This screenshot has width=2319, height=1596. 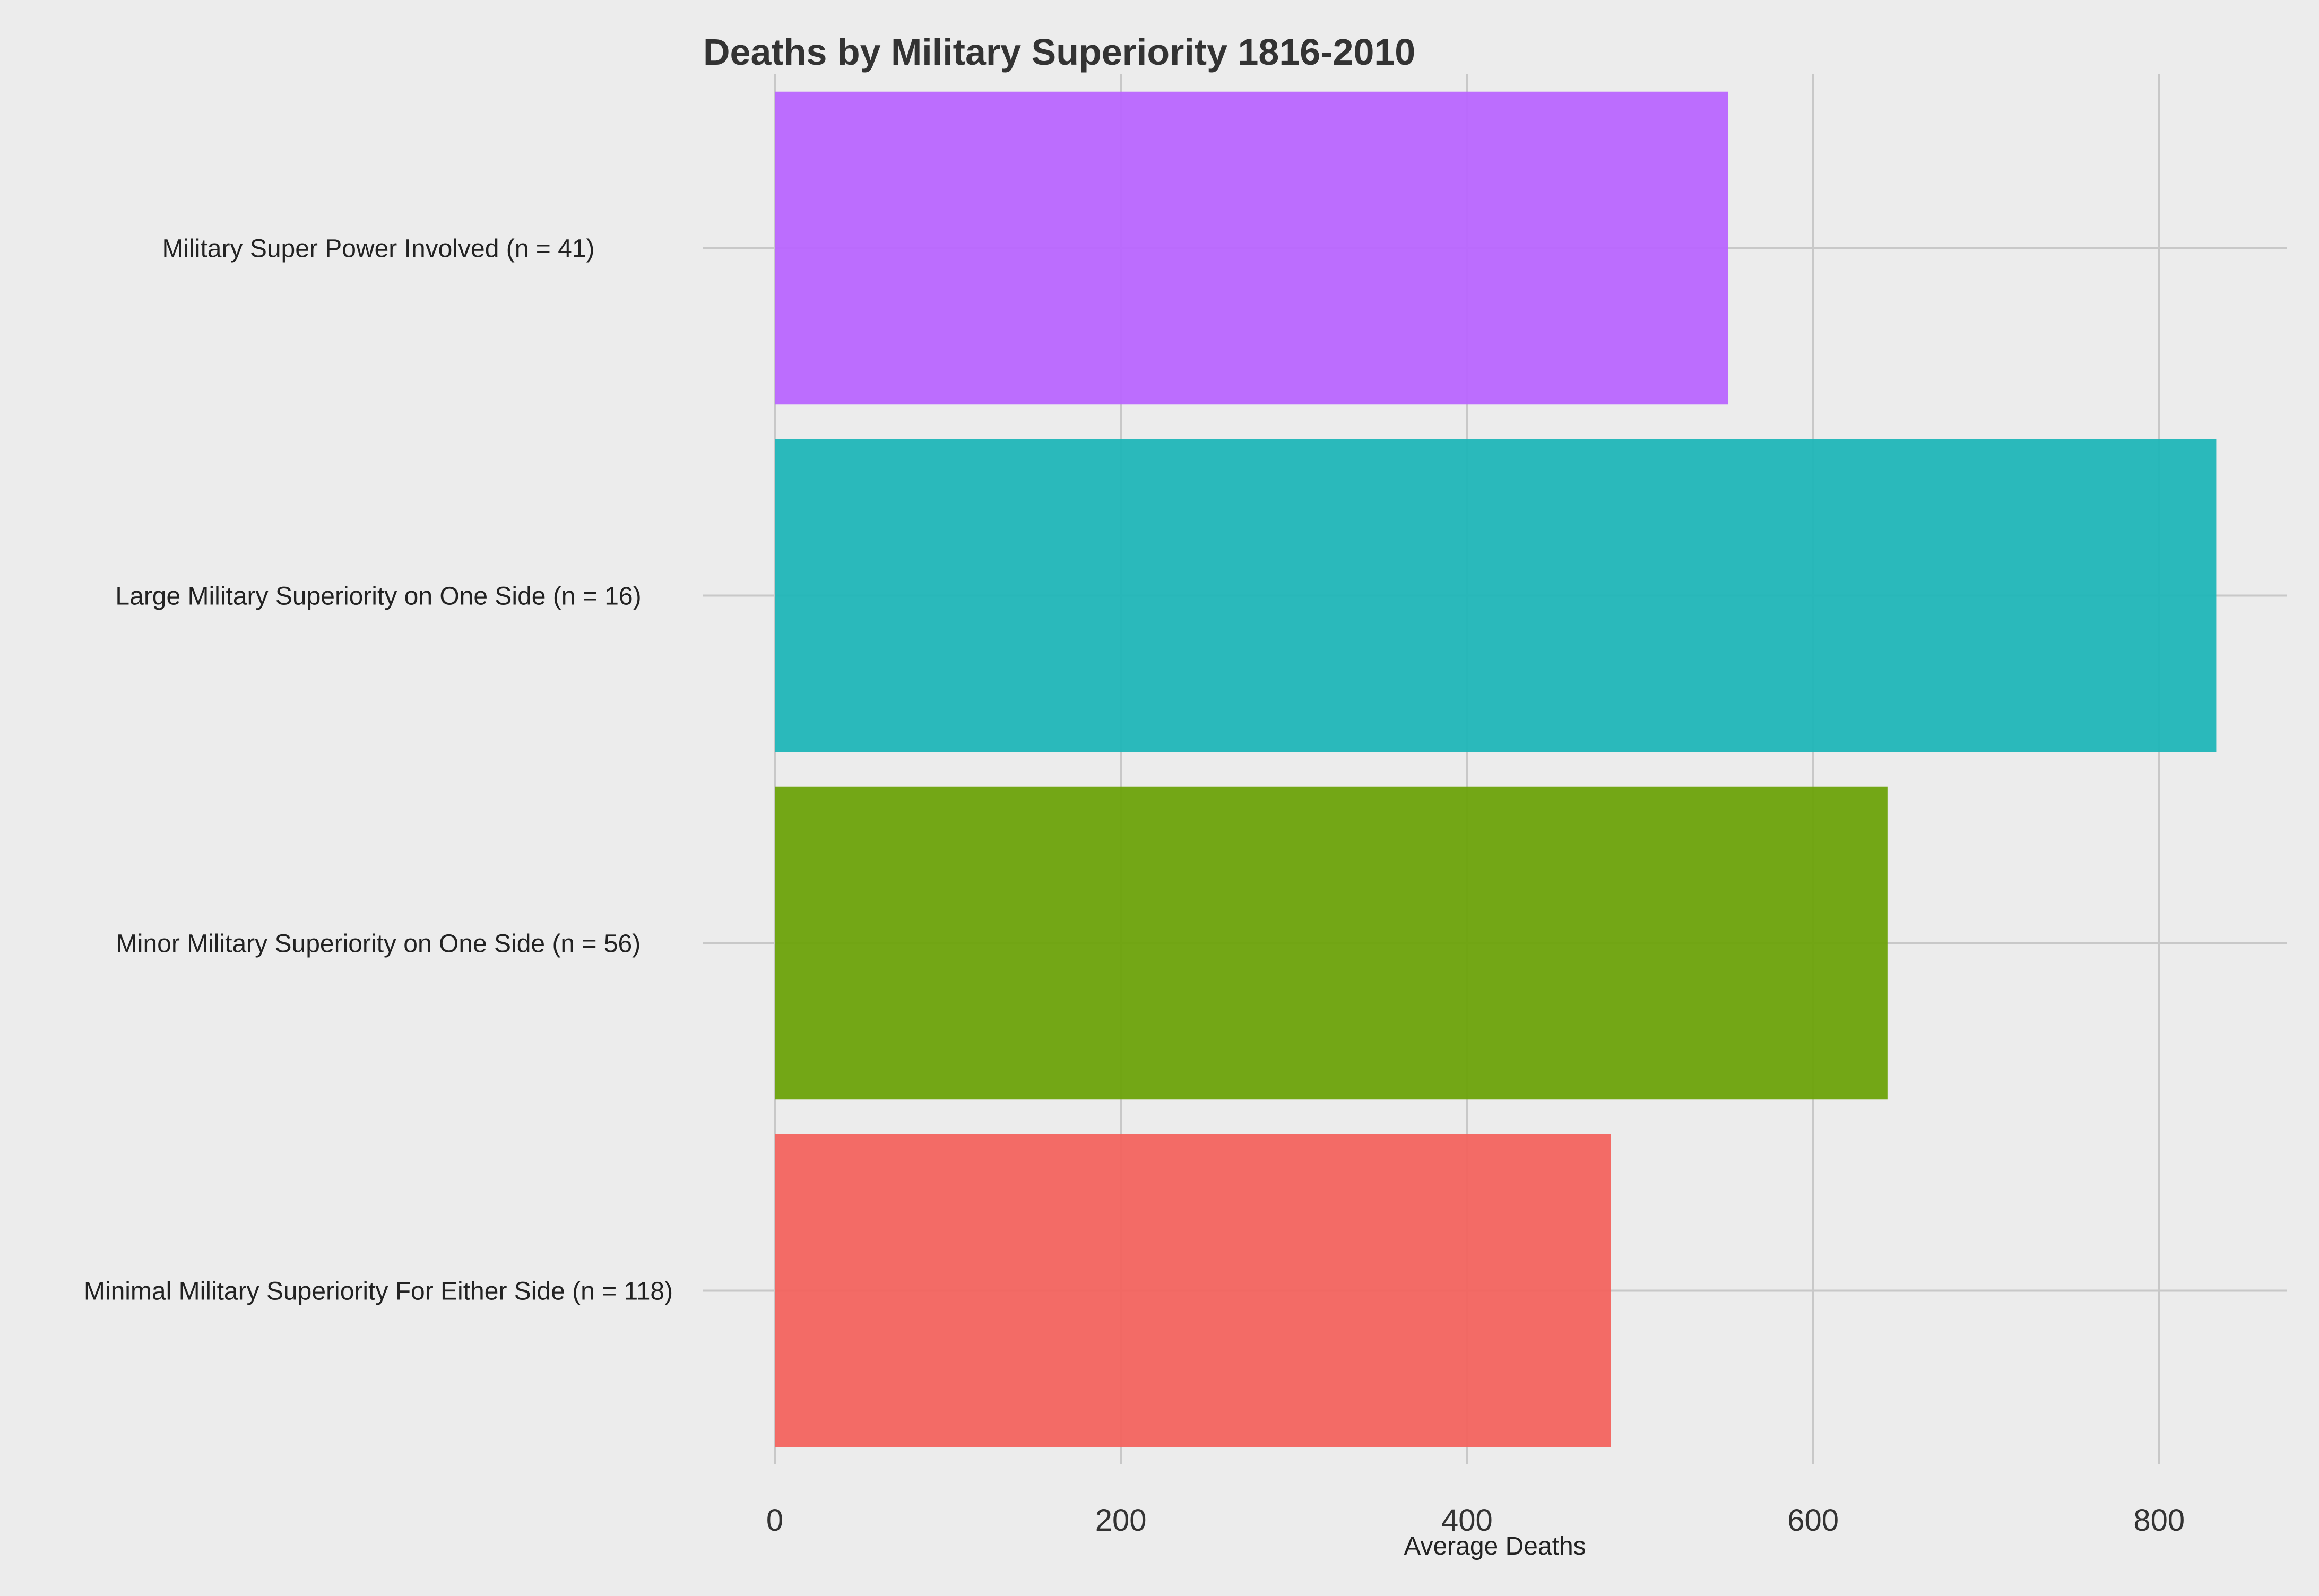 What do you see at coordinates (1495, 1546) in the screenshot?
I see `x-axis-title: Average Deaths` at bounding box center [1495, 1546].